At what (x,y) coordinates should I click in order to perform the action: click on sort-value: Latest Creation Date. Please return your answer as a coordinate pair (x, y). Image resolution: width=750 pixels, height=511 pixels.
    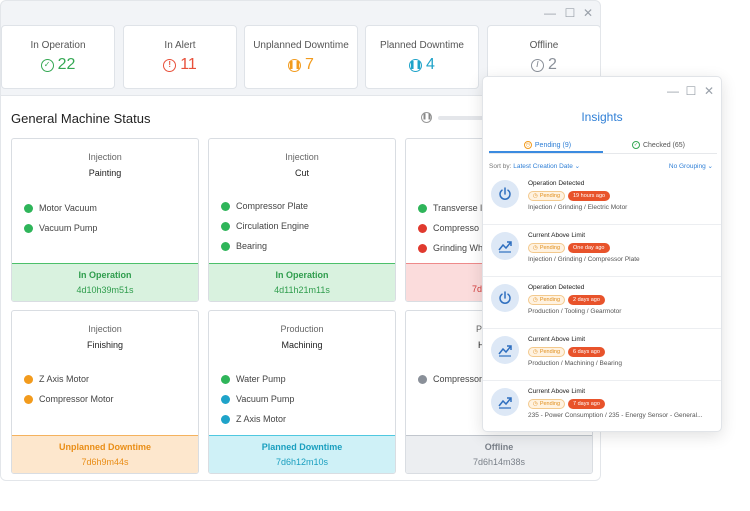
    Looking at the image, I should click on (543, 166).